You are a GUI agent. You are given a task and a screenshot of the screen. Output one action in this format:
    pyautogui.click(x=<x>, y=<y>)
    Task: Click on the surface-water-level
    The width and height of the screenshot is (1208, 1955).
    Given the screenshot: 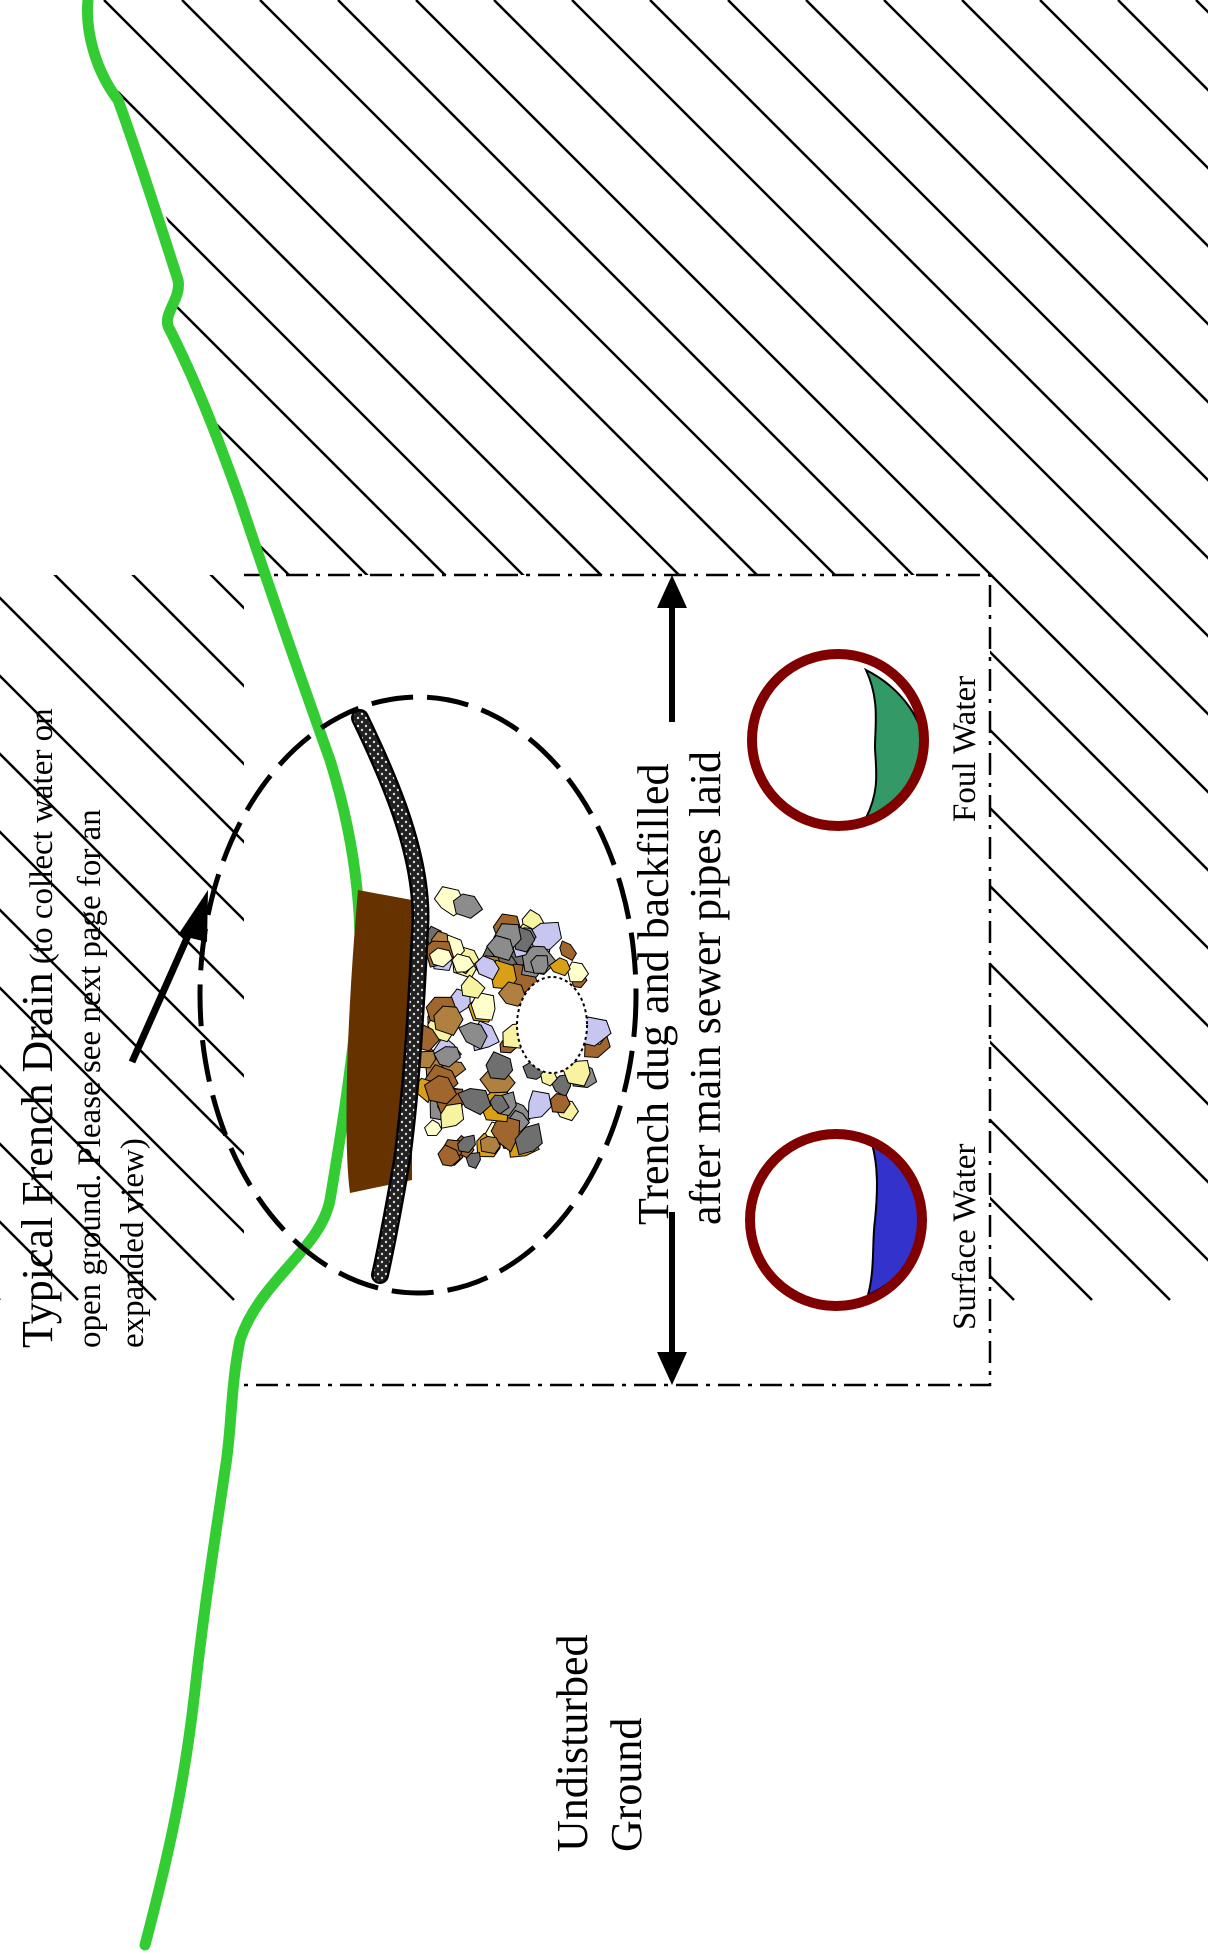 What is the action you would take?
    pyautogui.click(x=895, y=1219)
    